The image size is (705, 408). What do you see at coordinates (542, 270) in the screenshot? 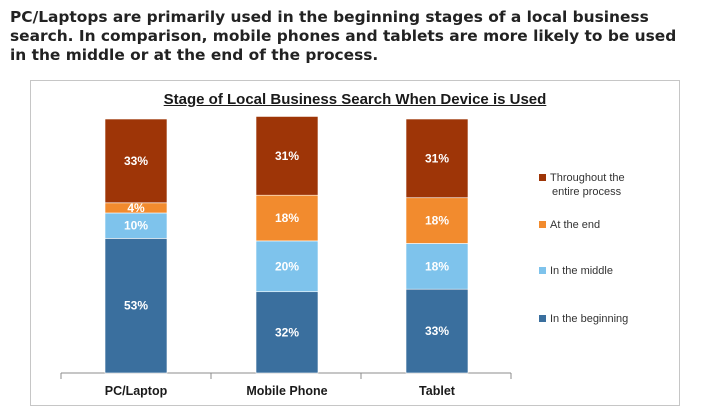
I see `legend-swatch-in-the-middle` at bounding box center [542, 270].